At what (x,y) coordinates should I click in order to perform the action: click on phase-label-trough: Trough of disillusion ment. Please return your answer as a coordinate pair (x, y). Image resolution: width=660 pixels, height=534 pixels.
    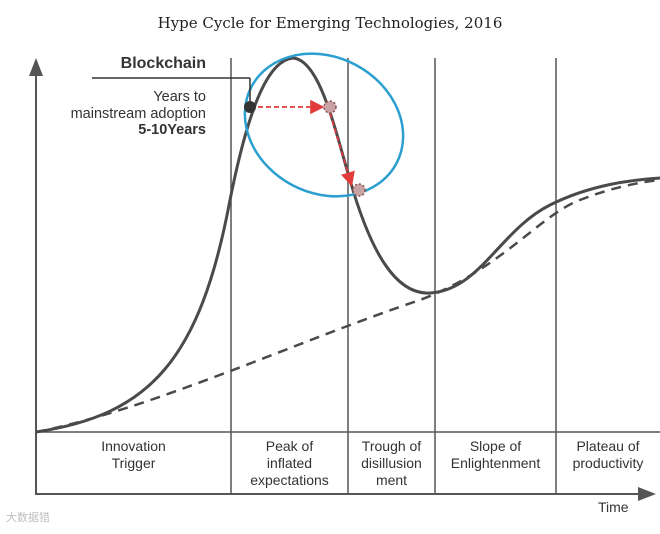
    Looking at the image, I should click on (391, 463).